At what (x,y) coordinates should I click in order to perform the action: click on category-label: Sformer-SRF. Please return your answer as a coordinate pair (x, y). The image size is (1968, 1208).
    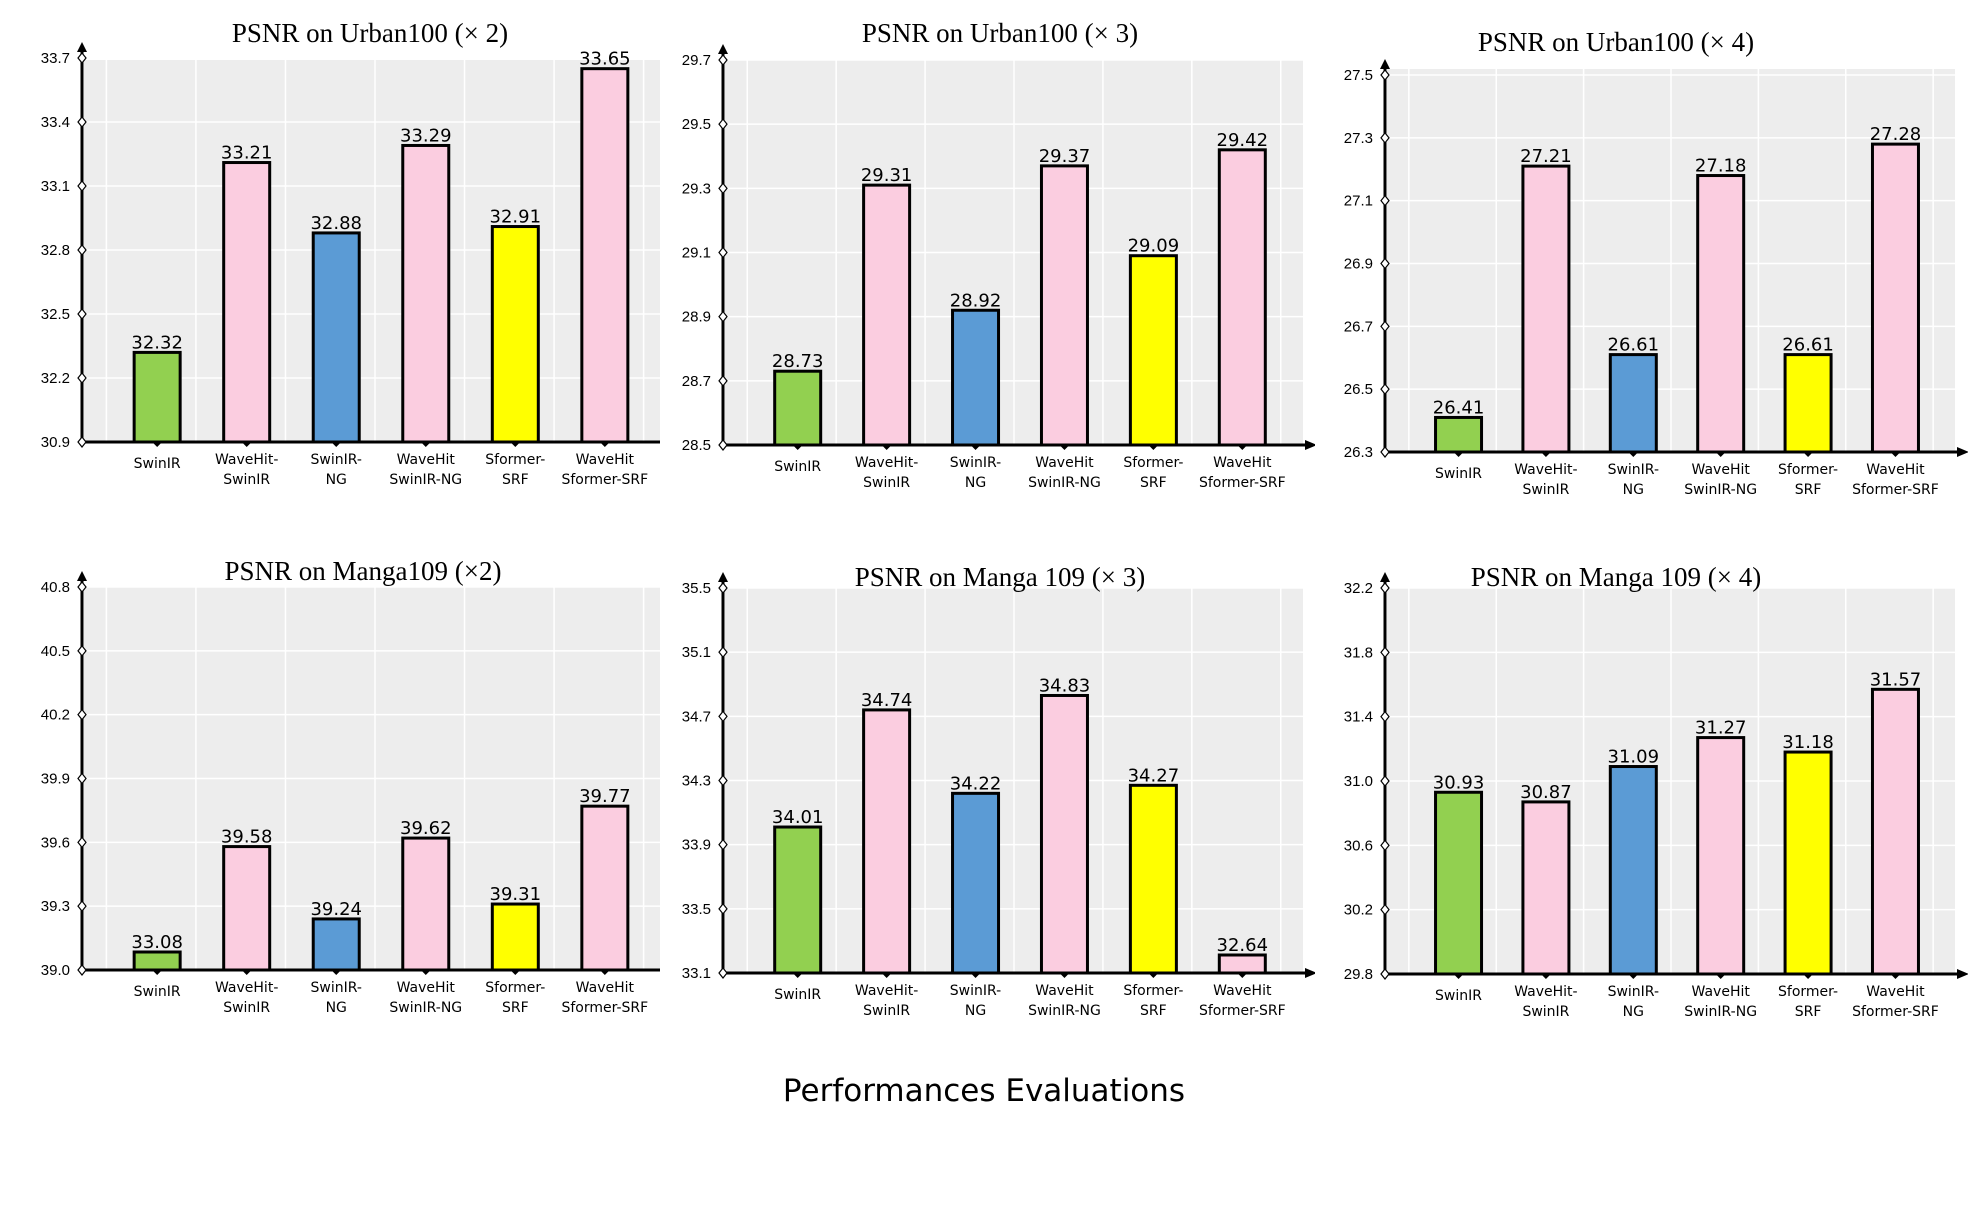
    Looking at the image, I should click on (1242, 483).